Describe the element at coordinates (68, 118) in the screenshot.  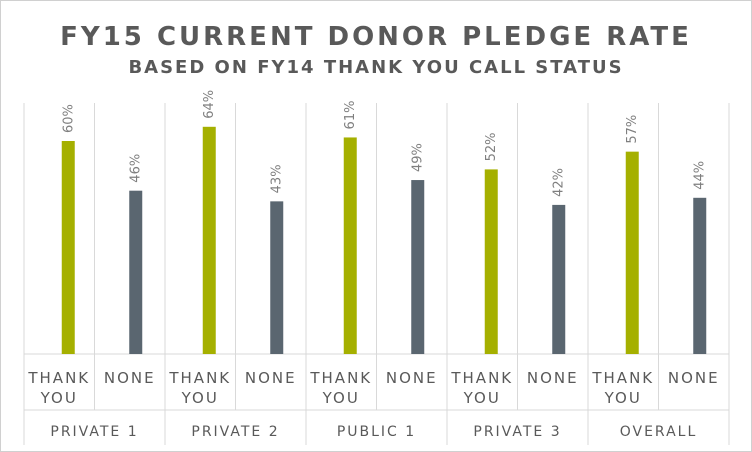
I see `data-label: 60%` at that location.